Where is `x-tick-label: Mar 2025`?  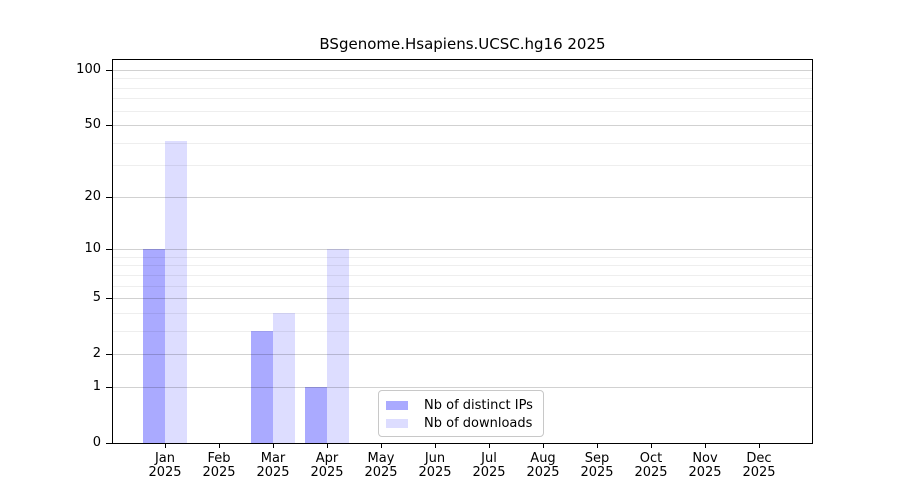
x-tick-label: Mar 2025 is located at coordinates (273, 465).